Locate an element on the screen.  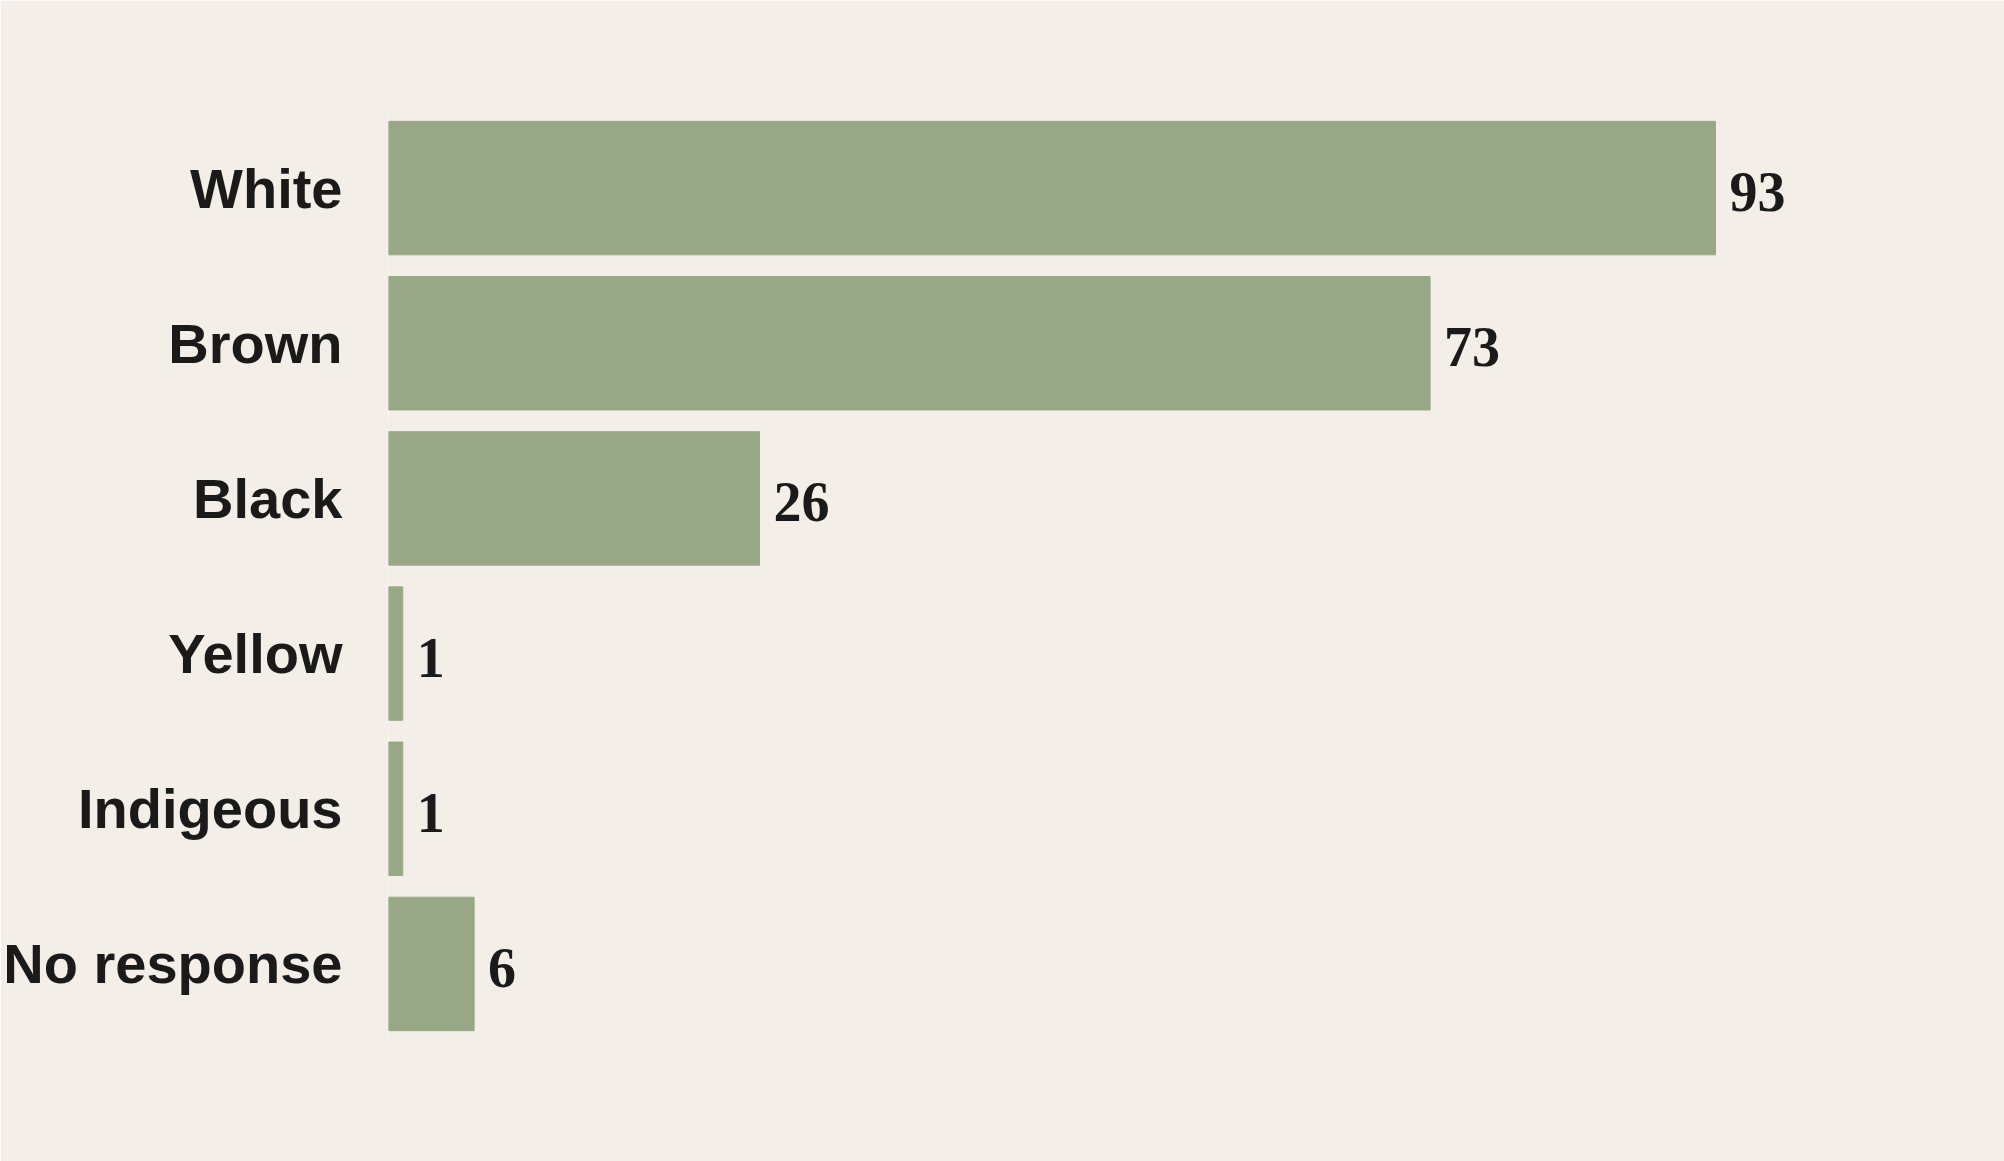
y-tick-label: No response is located at coordinates (173, 964).